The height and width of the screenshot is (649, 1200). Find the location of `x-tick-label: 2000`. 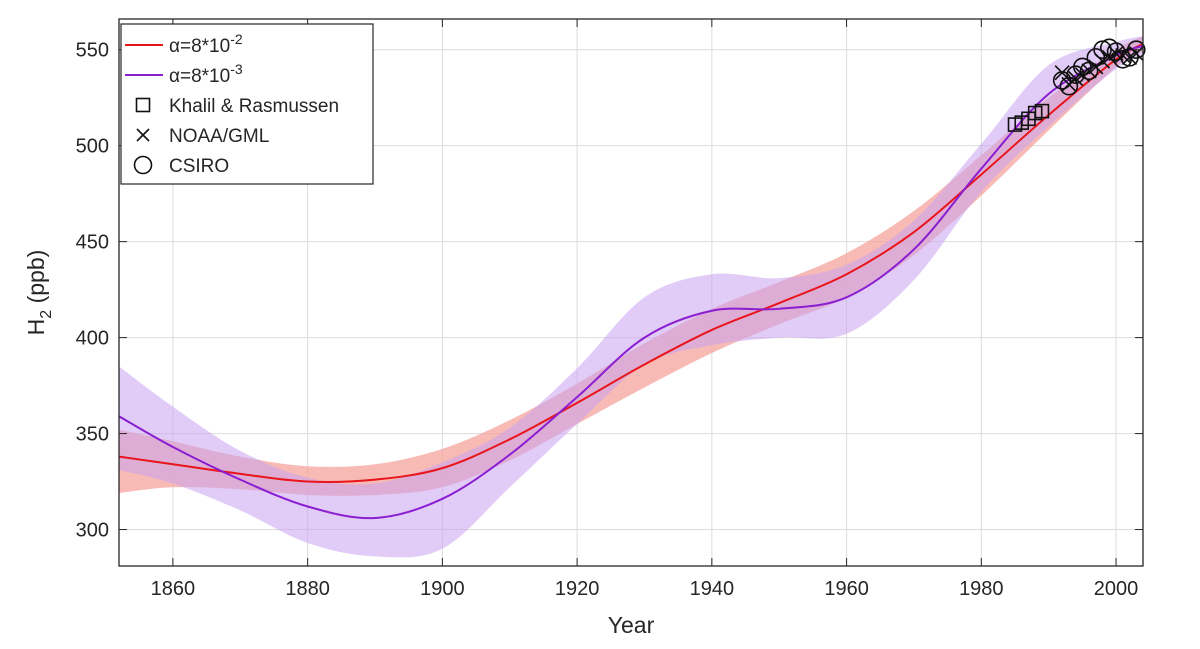

x-tick-label: 2000 is located at coordinates (1116, 589).